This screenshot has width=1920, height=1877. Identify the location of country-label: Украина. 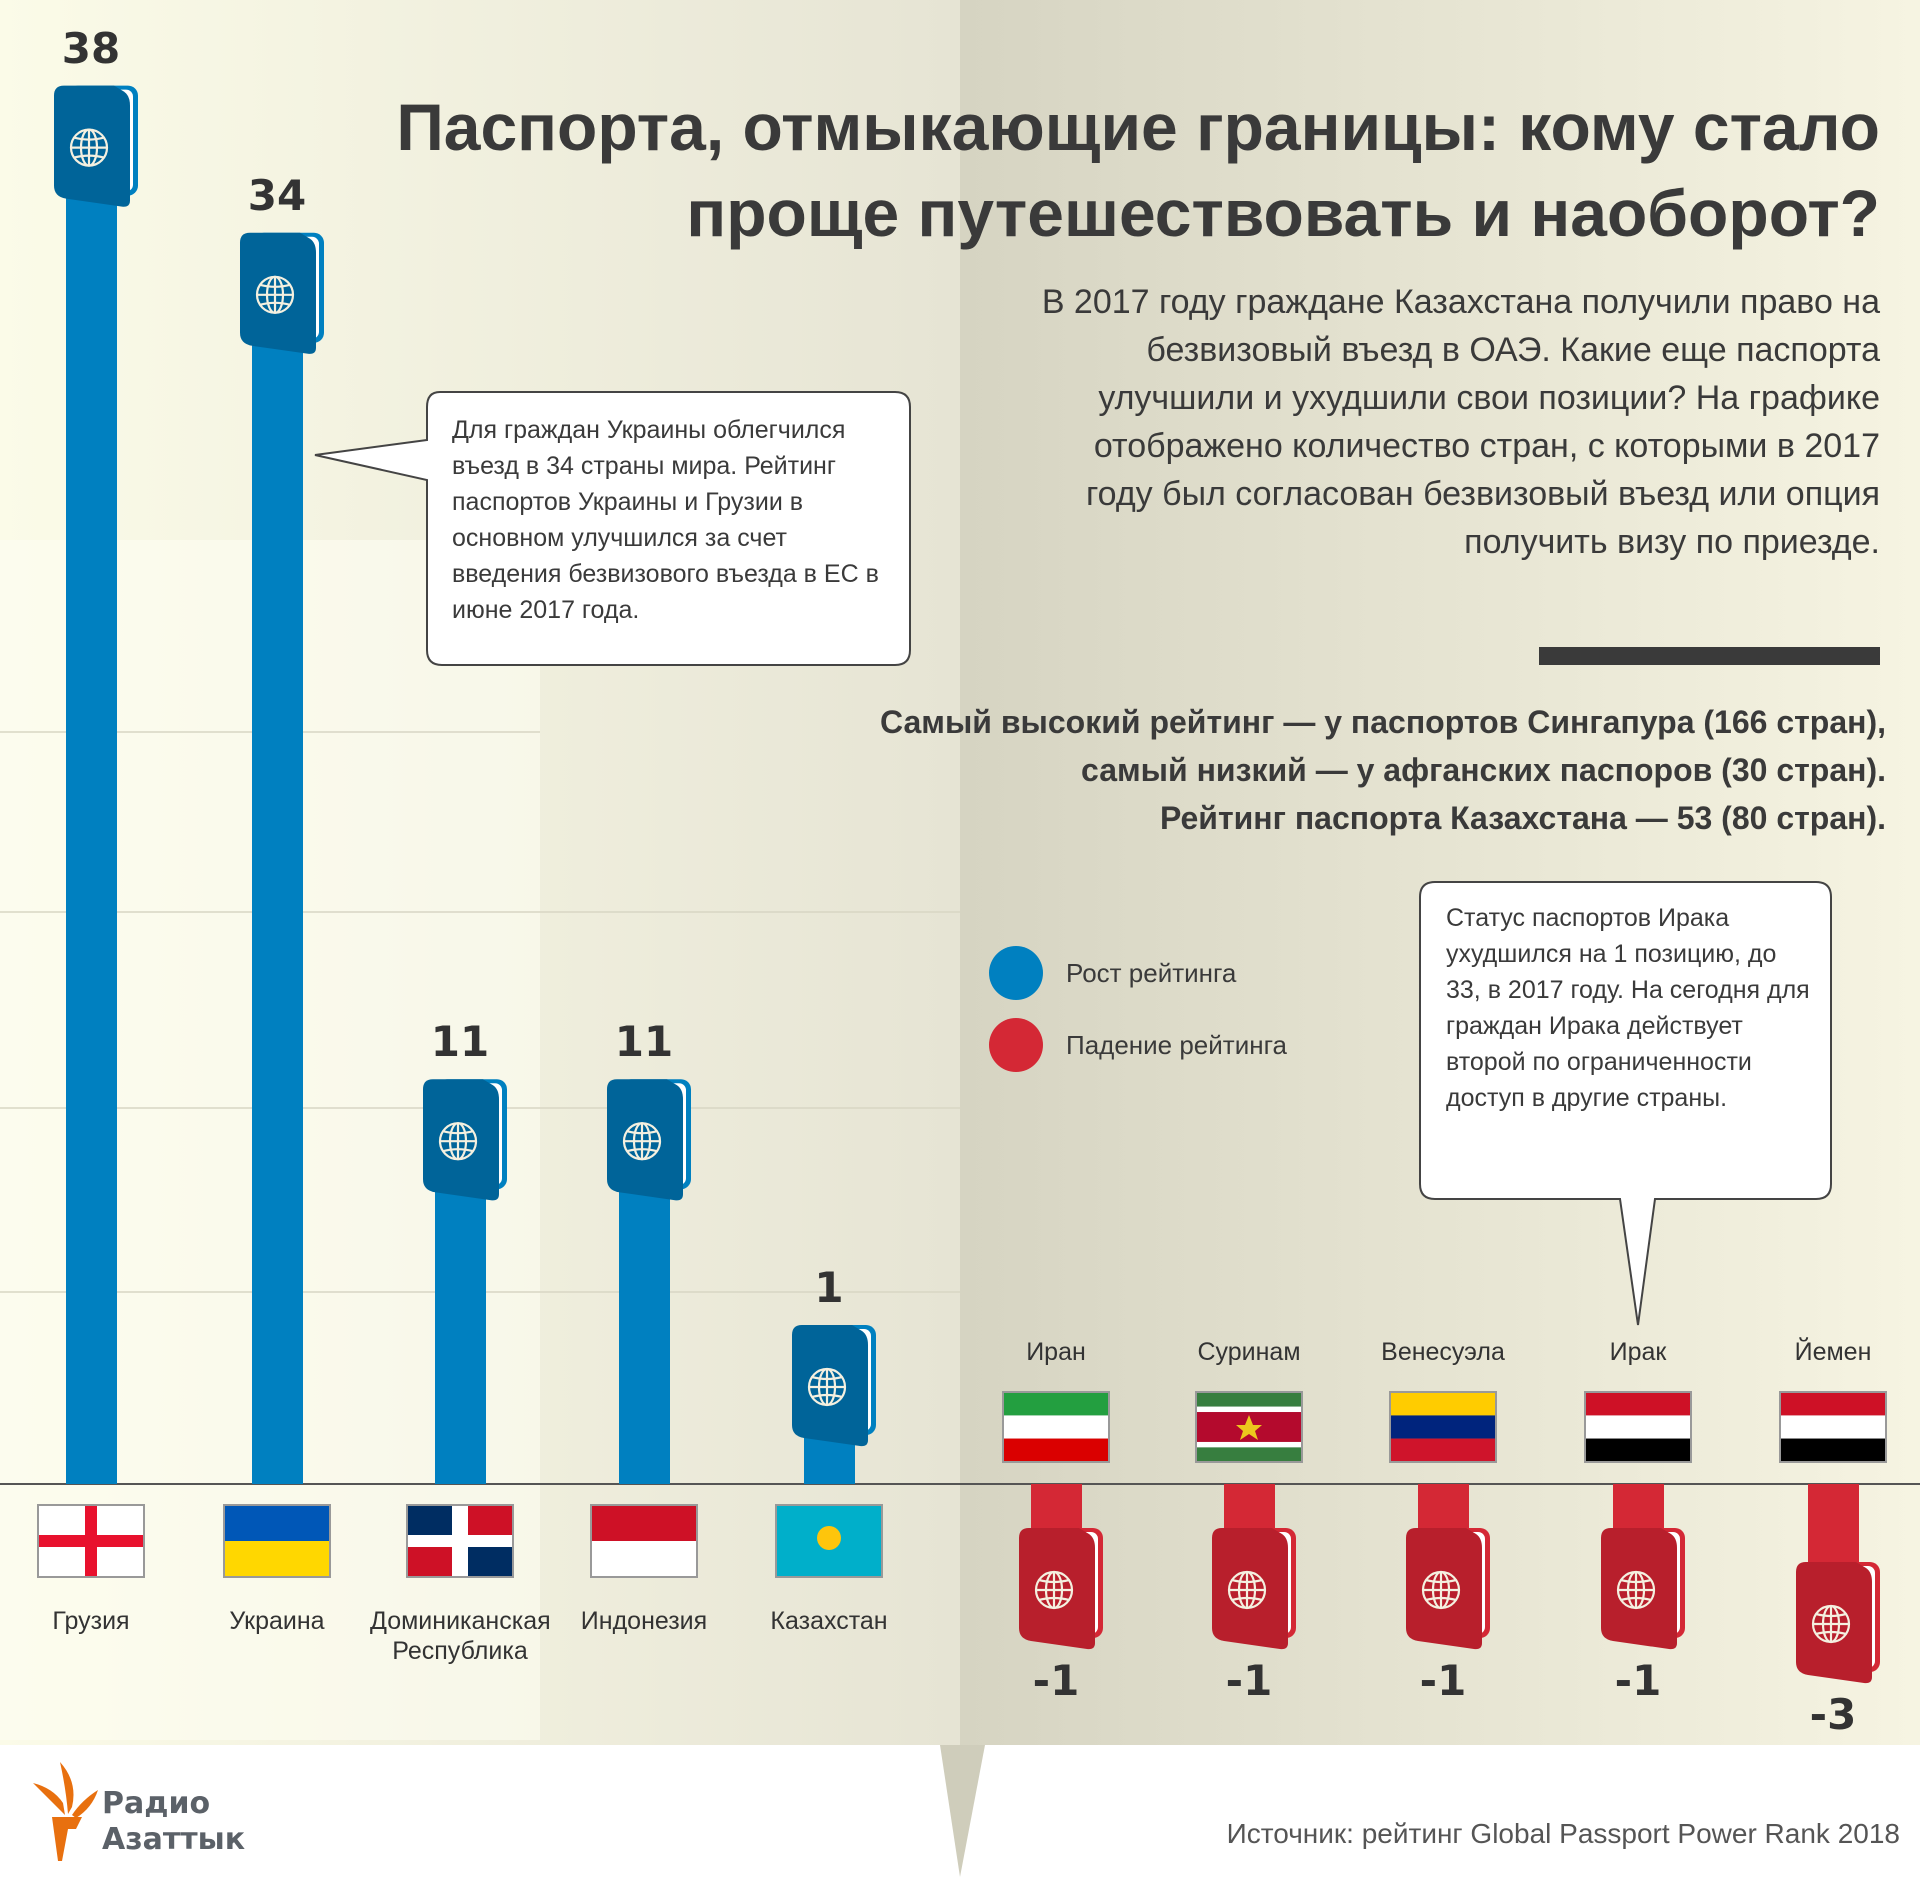
(277, 1621).